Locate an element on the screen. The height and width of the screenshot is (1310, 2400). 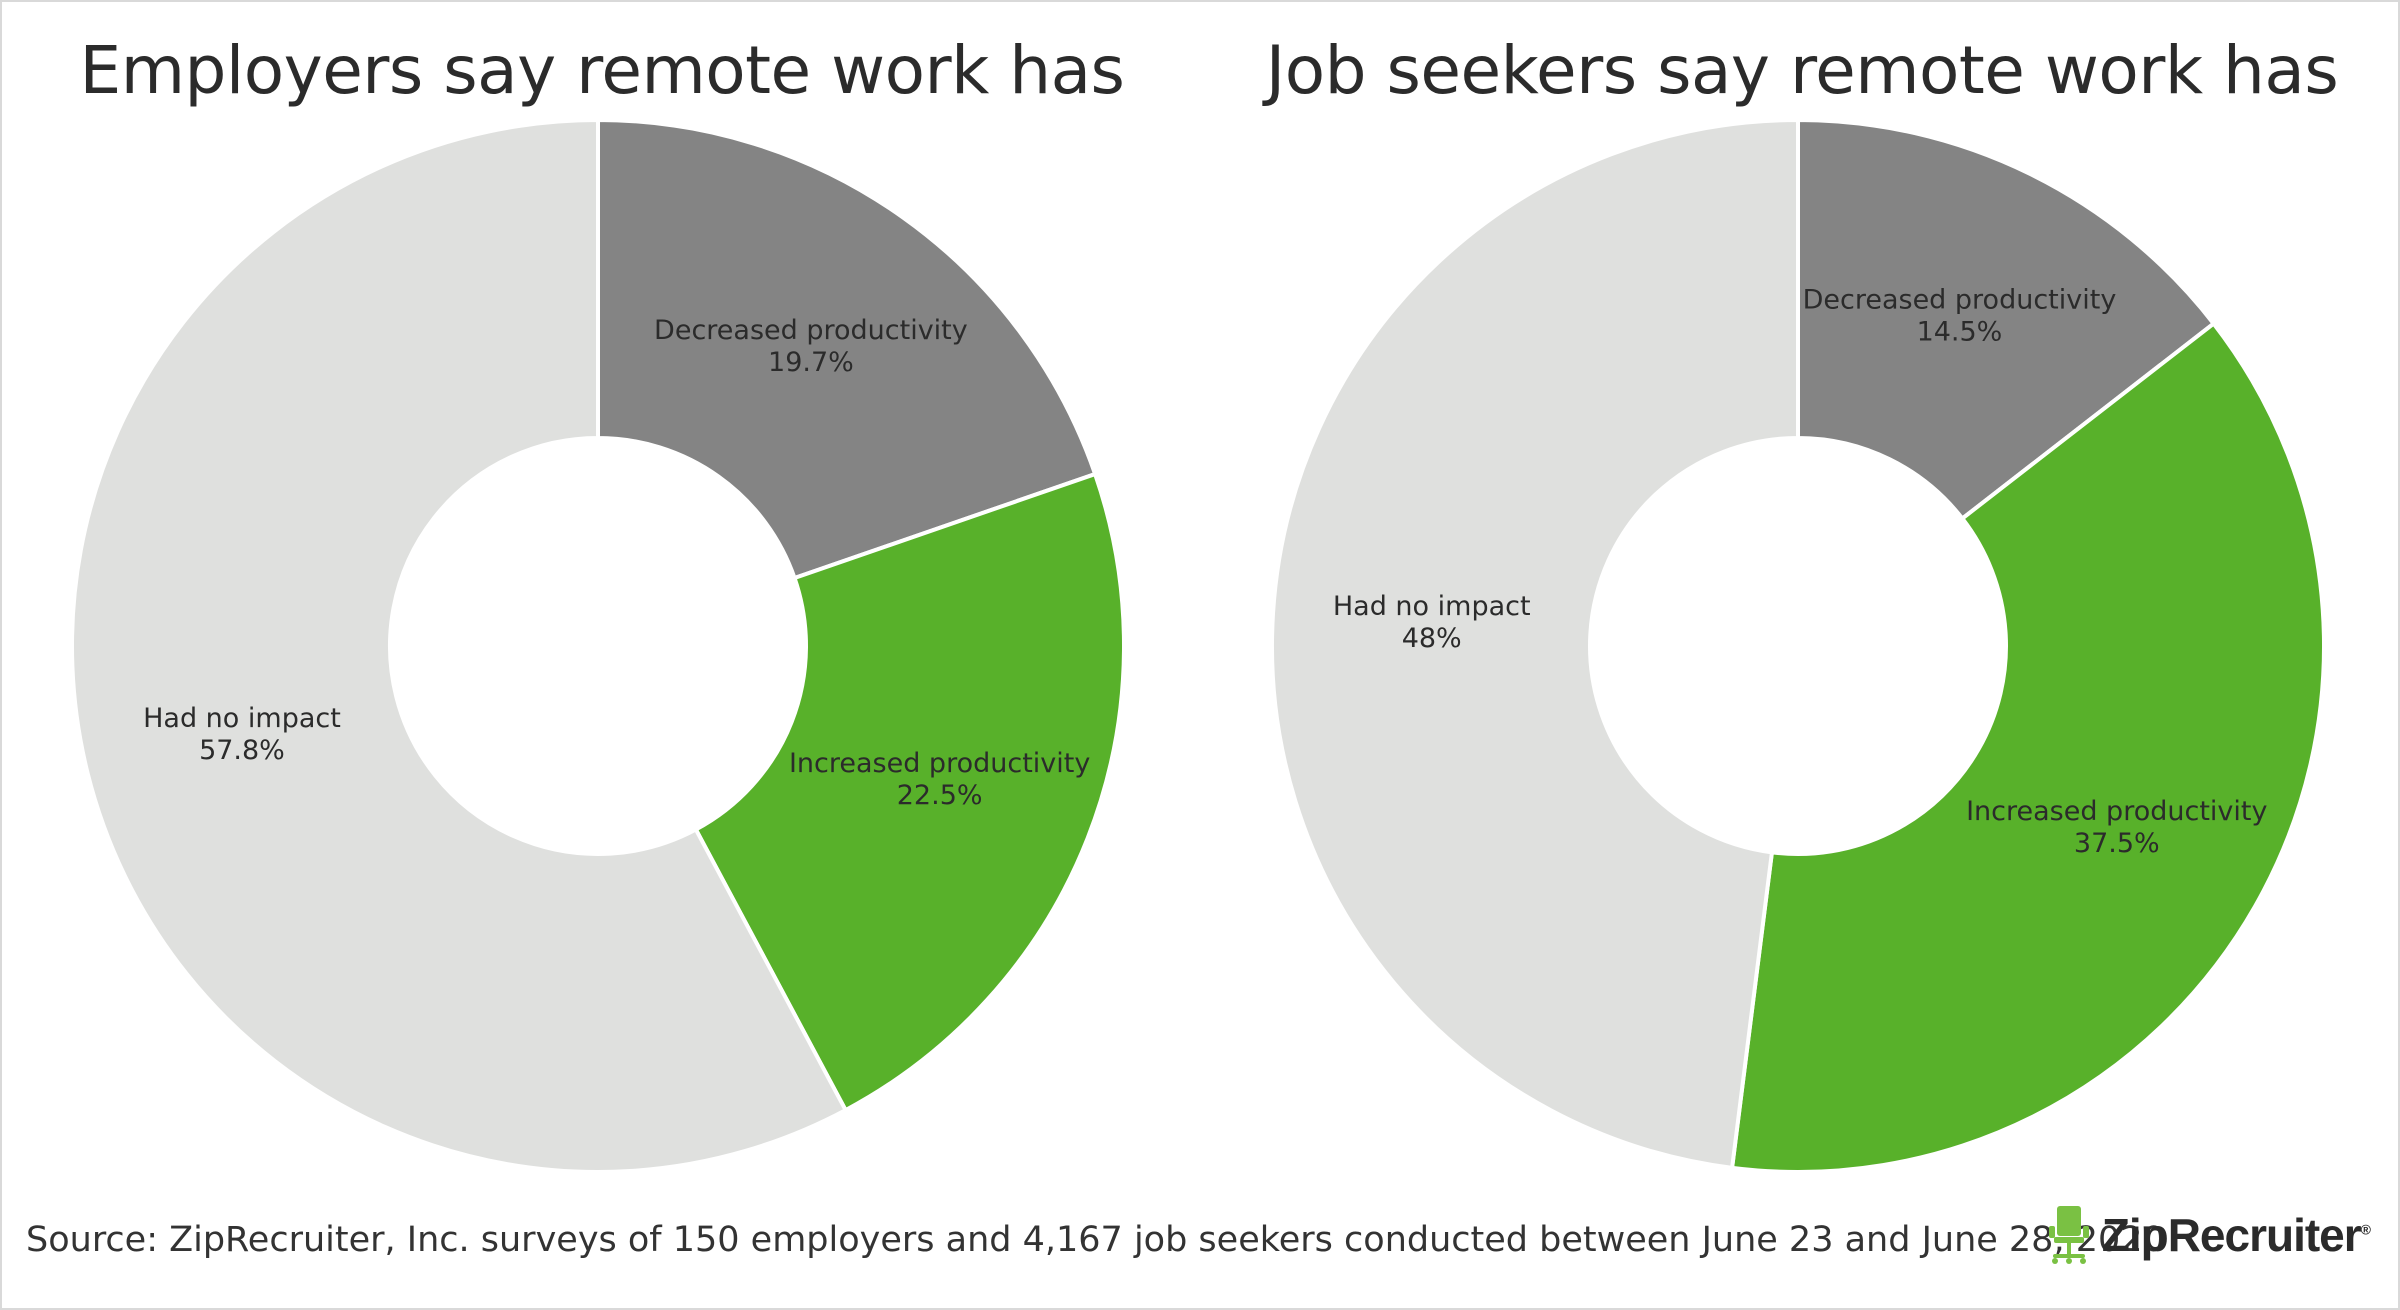
slice-value-label: 48% is located at coordinates (1432, 638).